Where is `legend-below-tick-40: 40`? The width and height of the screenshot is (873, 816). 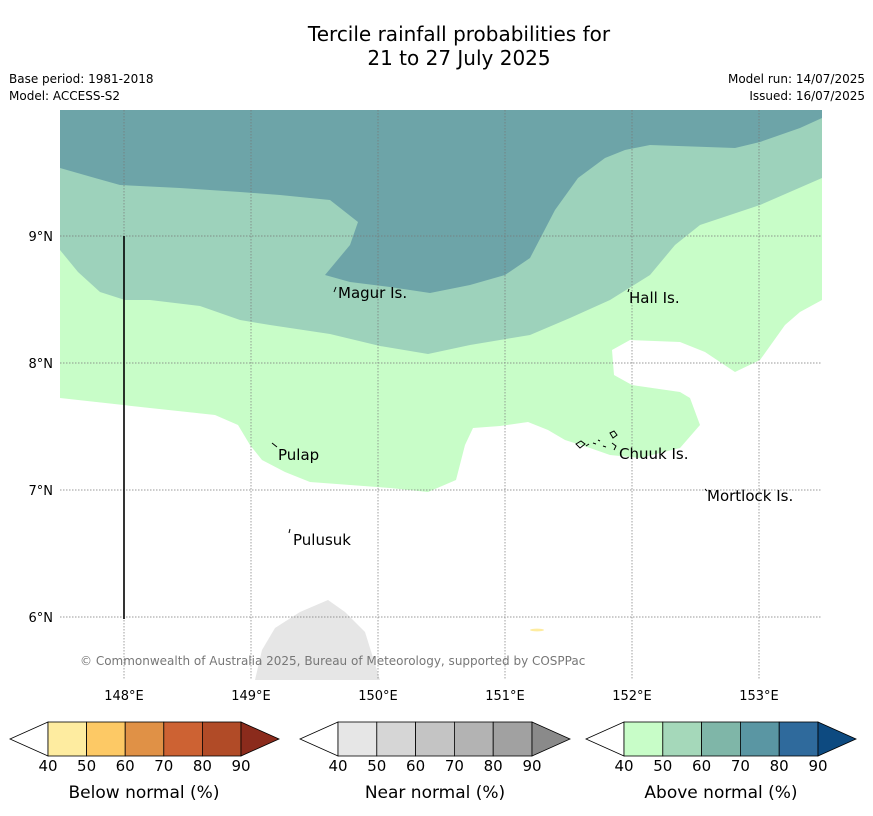
legend-below-tick-40: 40 is located at coordinates (47, 766).